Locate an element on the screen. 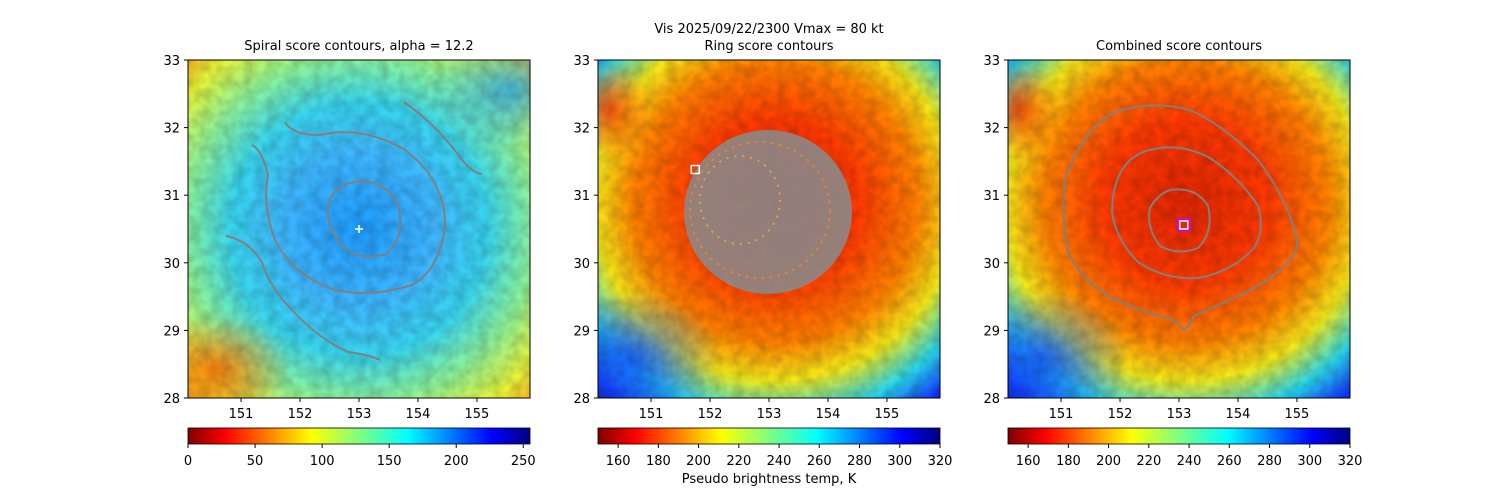 This screenshot has width=1500, height=500. ring-contour-gaps is located at coordinates (760, 210).